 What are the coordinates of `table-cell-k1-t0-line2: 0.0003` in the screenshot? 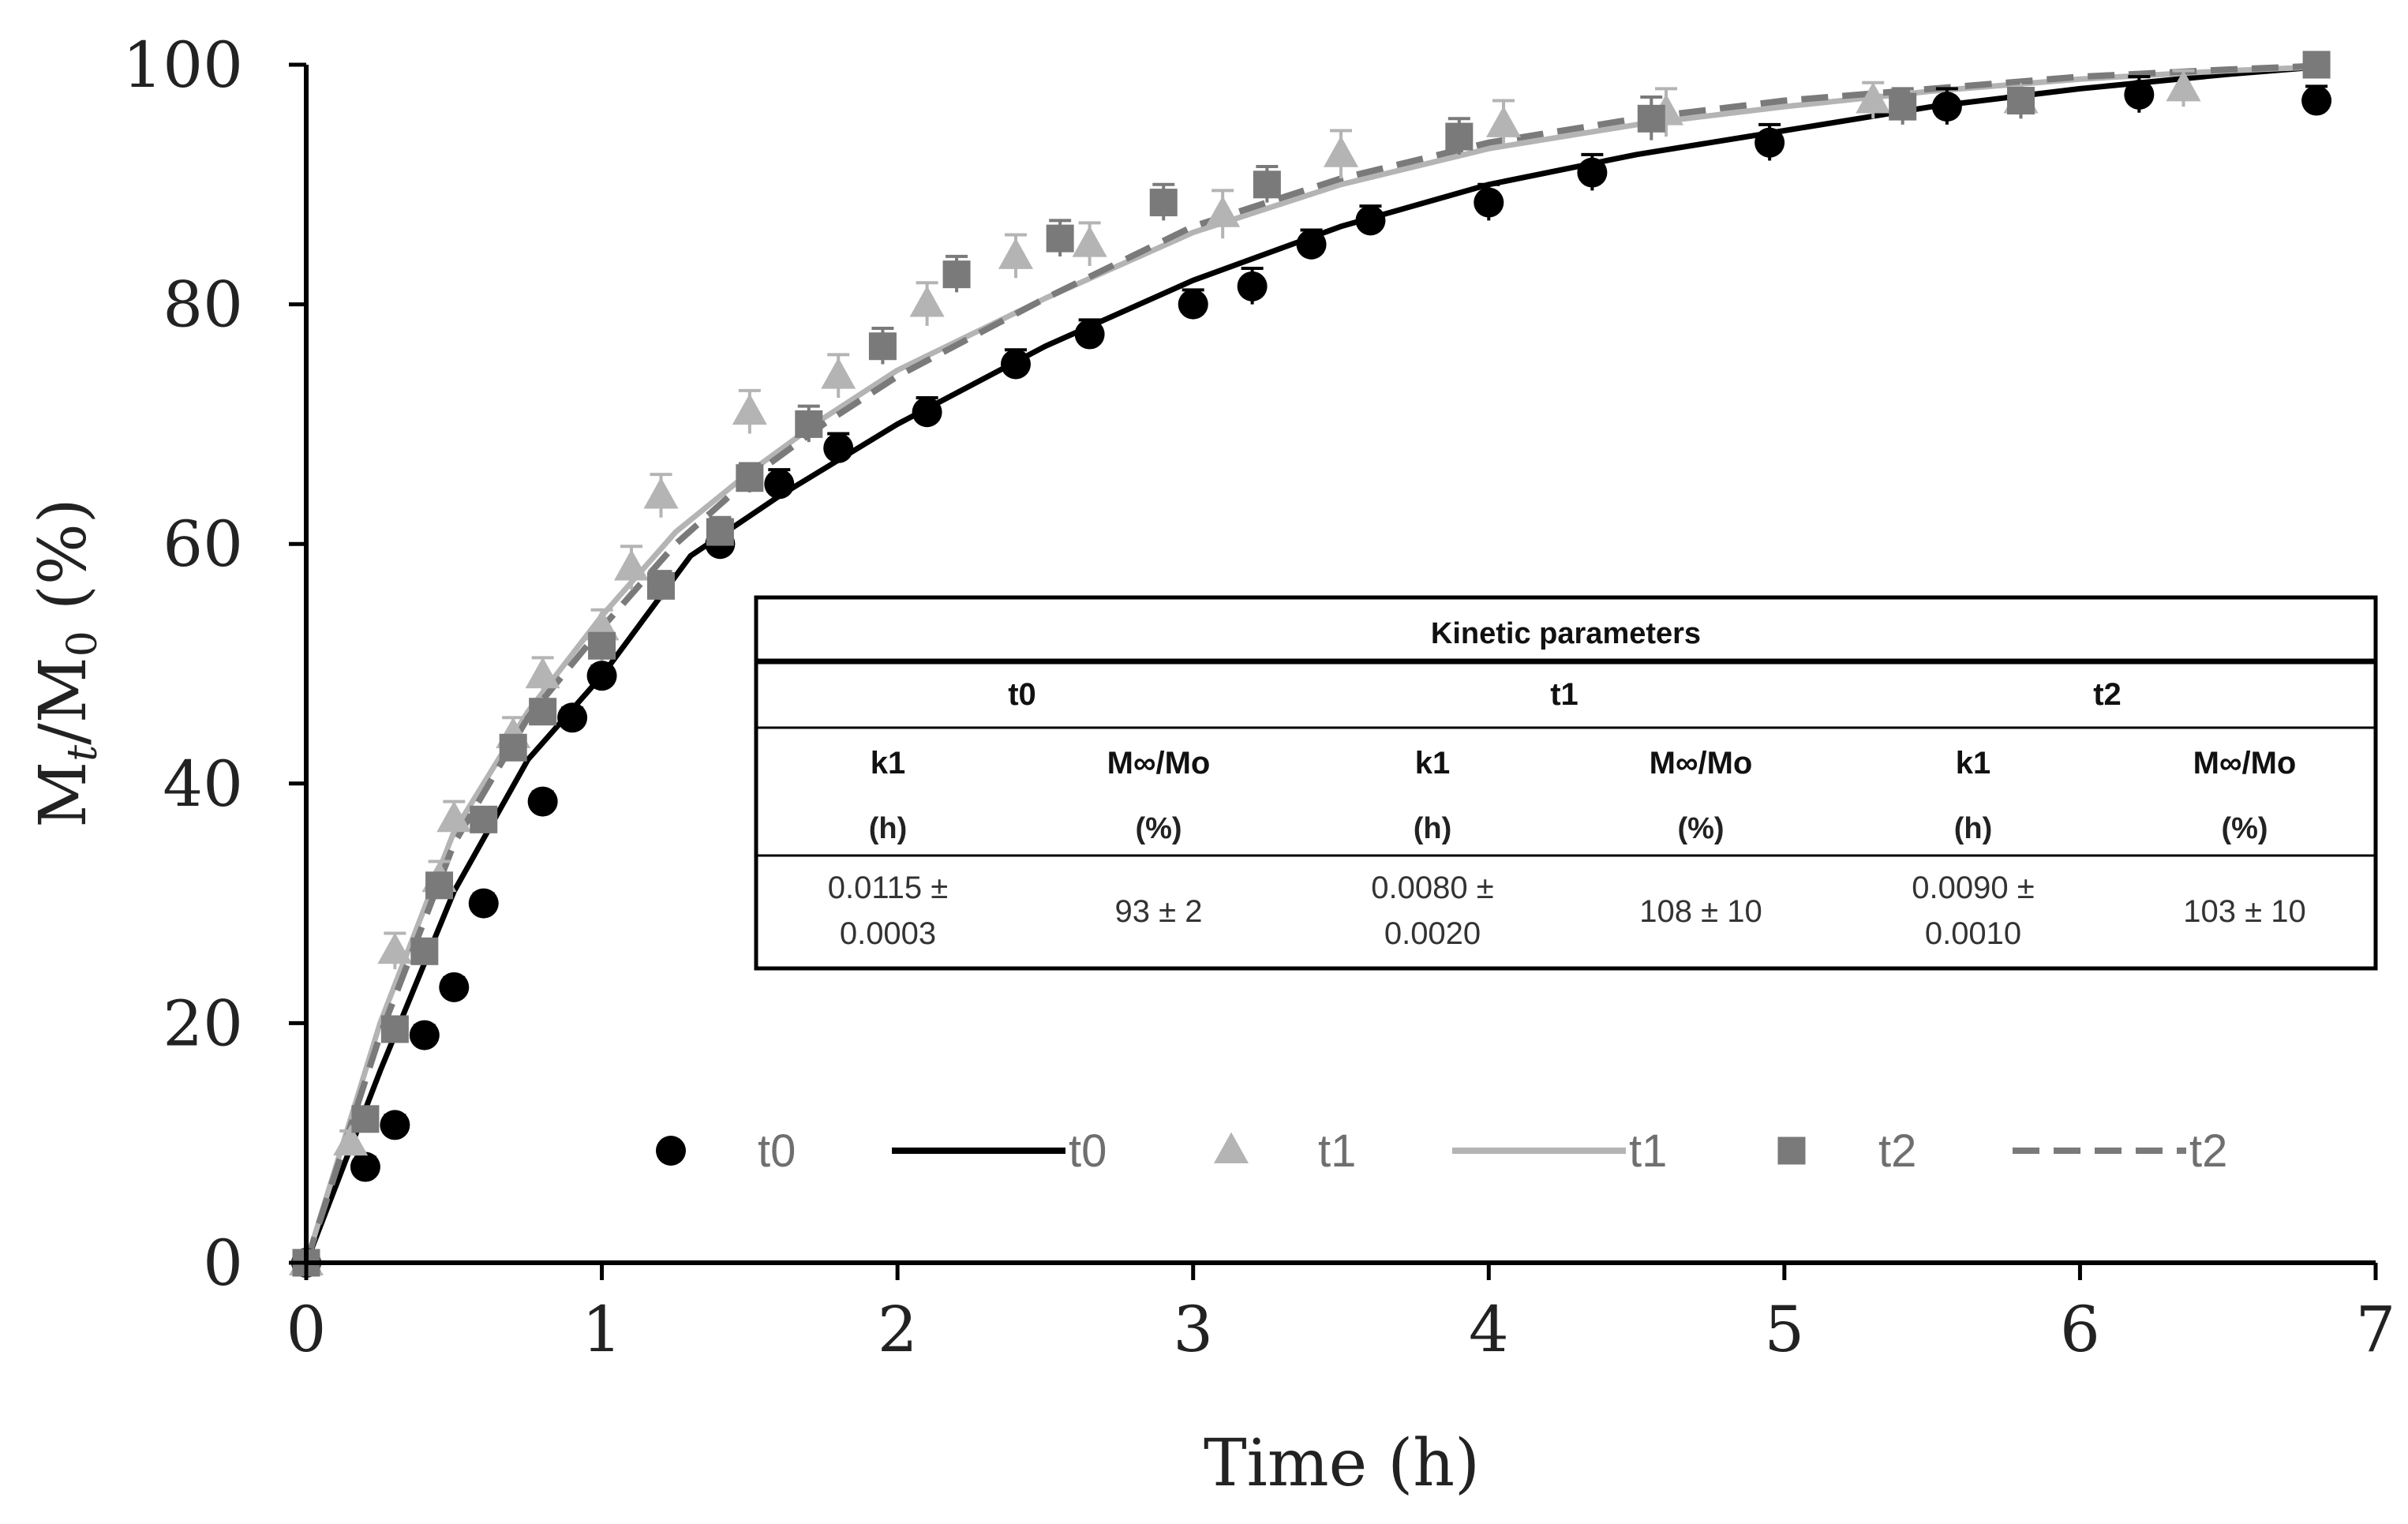 It's located at (888, 933).